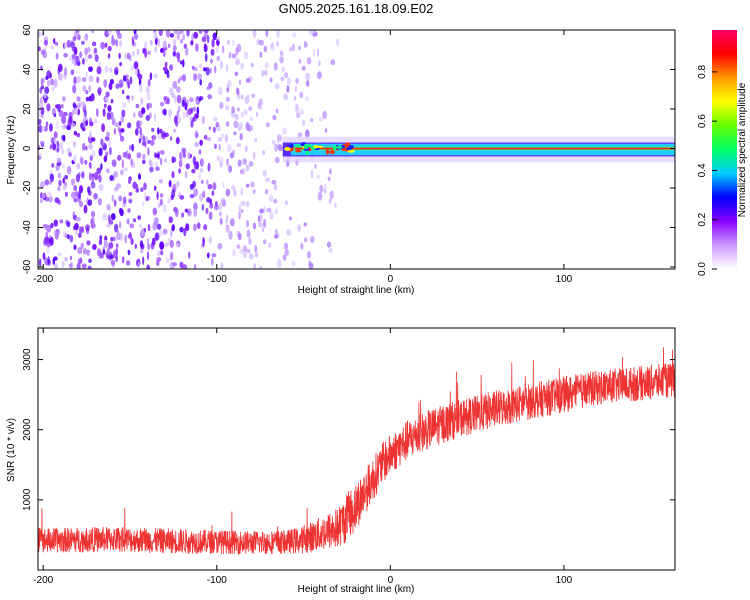  Describe the element at coordinates (724, 149) in the screenshot. I see `colorbar-gradient` at that location.